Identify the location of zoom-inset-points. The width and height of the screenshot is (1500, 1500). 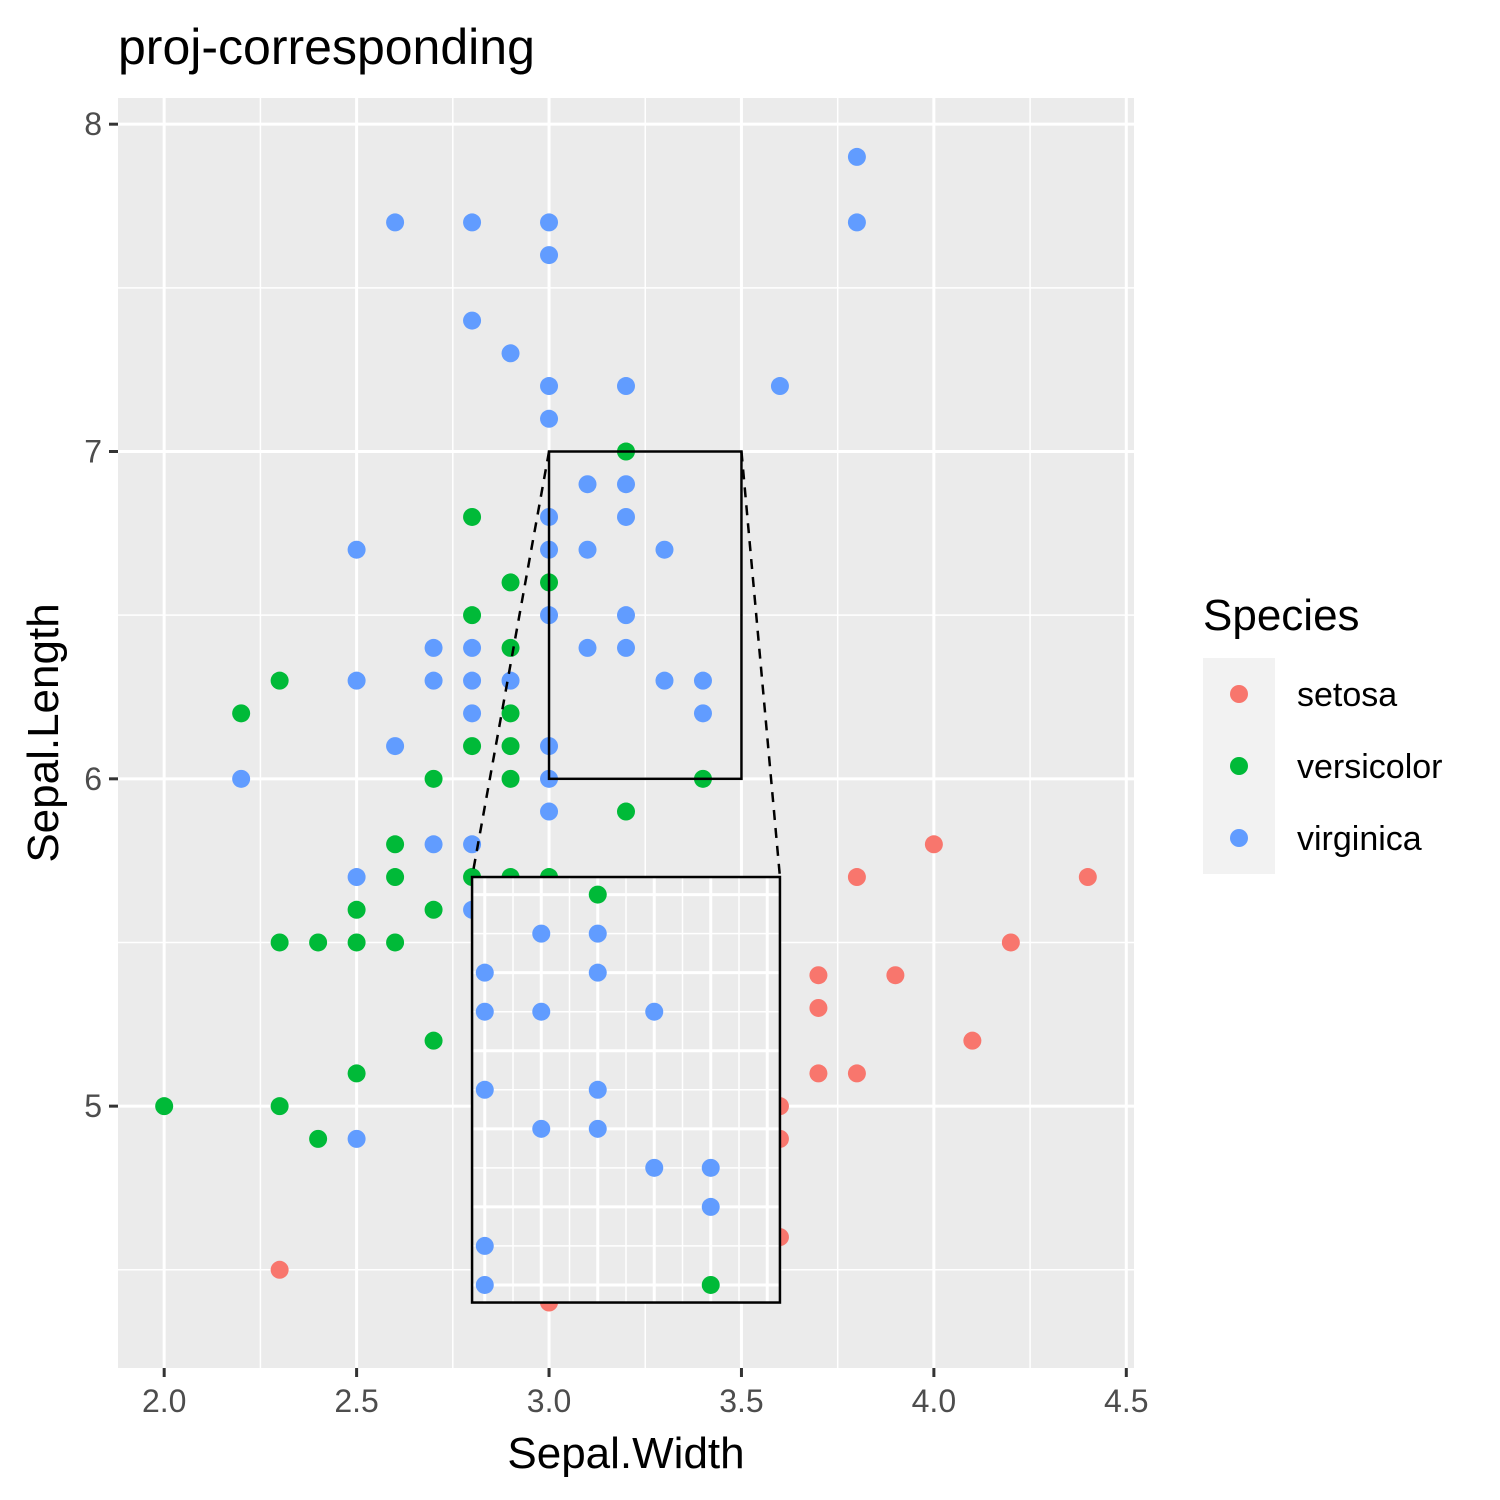
(597, 1089).